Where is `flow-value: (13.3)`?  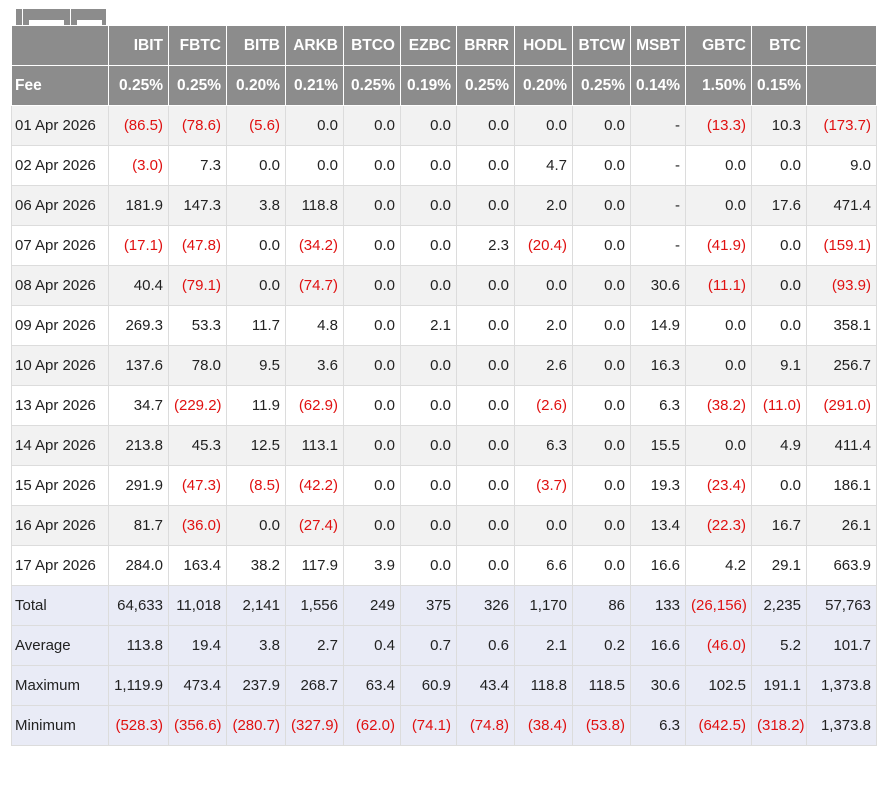
flow-value: (13.3) is located at coordinates (718, 125).